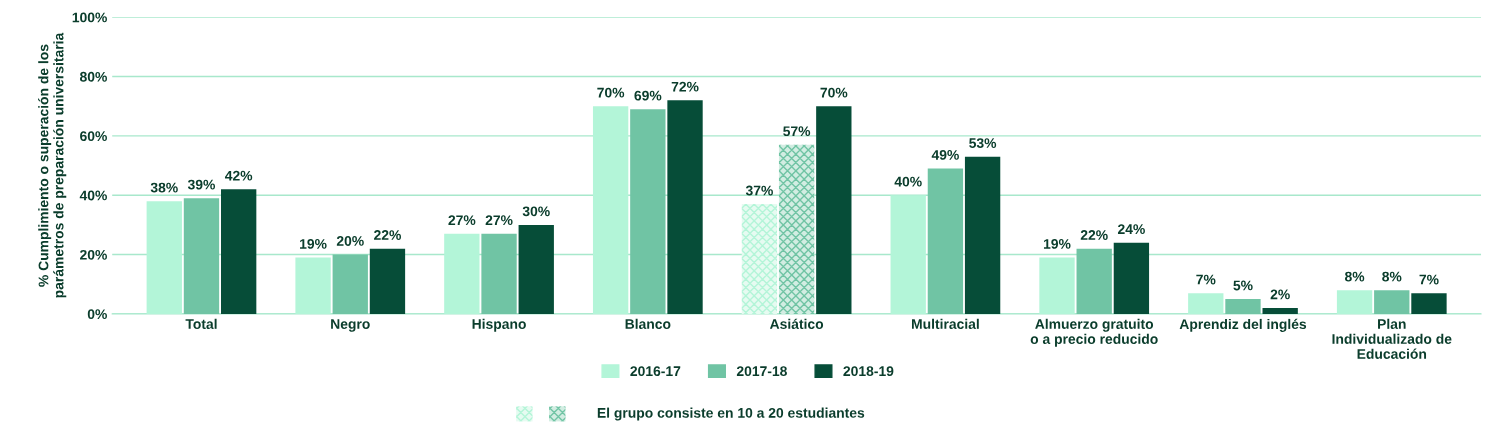 Image resolution: width=1496 pixels, height=430 pixels. I want to click on data-label: 49%, so click(945, 155).